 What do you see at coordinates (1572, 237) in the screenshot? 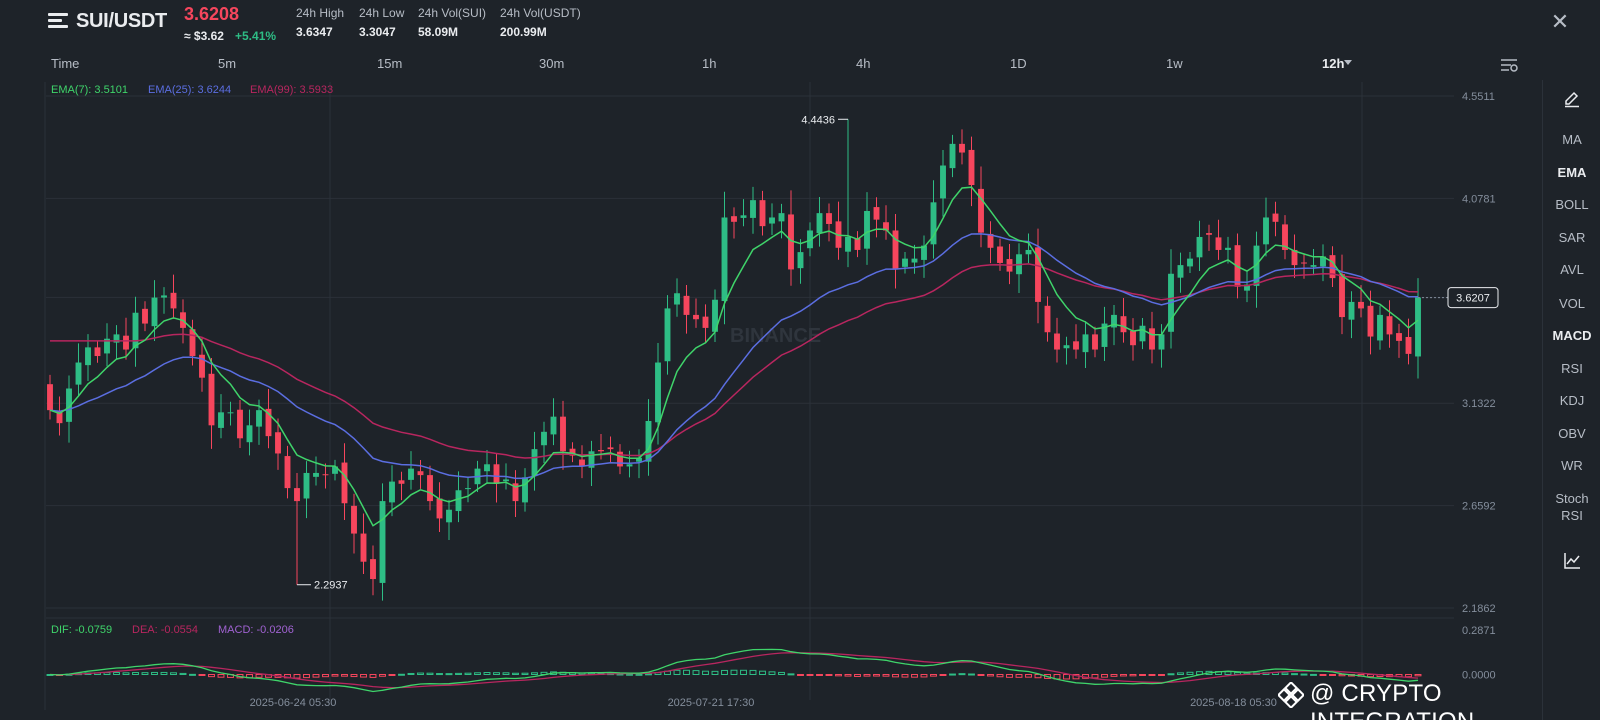
I see `indicator-sar: SAR` at bounding box center [1572, 237].